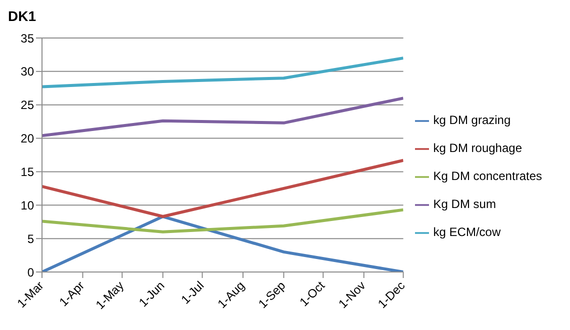 This screenshot has height=330, width=570. What do you see at coordinates (223, 221) in the screenshot?
I see `line-series` at bounding box center [223, 221].